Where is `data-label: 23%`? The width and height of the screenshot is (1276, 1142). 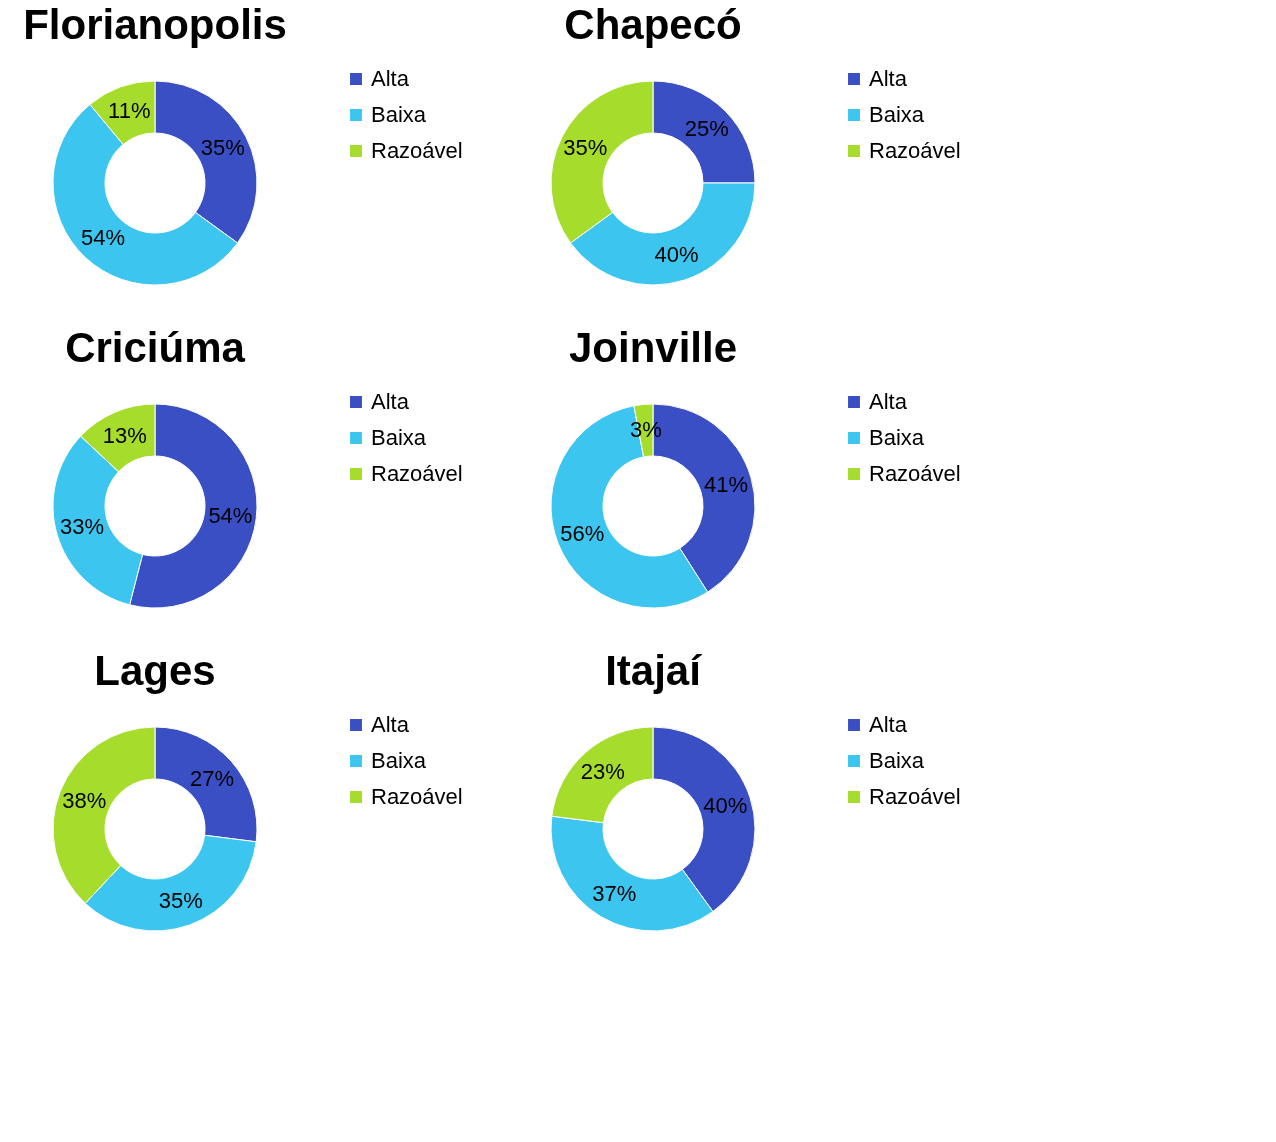 data-label: 23% is located at coordinates (602, 771).